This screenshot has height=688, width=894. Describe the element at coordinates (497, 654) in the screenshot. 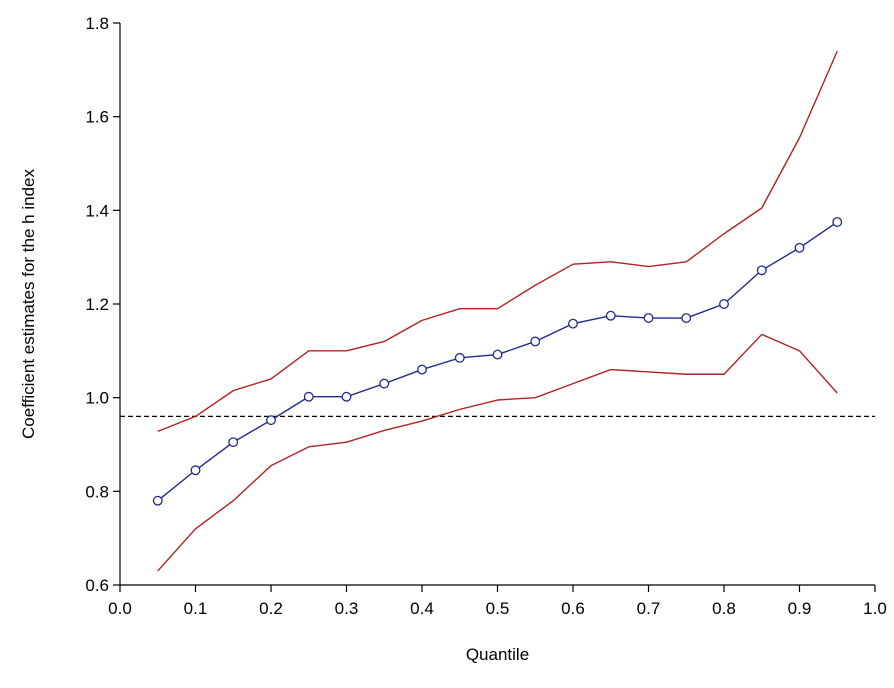

I see `x-axis-title: Quantile` at that location.